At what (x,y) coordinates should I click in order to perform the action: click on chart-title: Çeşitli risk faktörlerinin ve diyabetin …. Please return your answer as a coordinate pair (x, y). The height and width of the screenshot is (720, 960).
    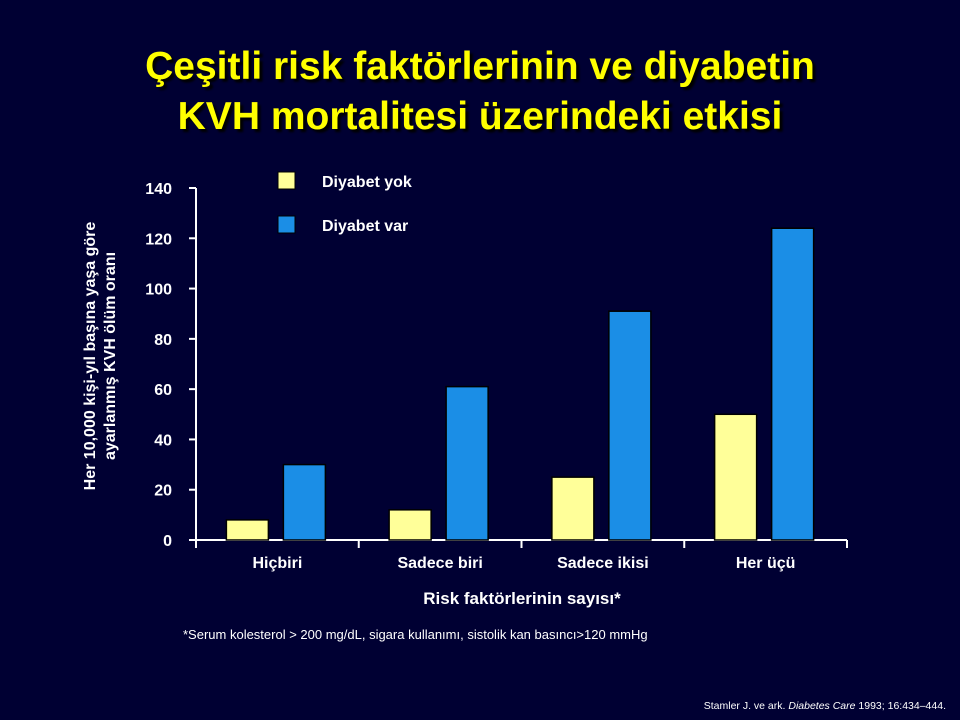
    Looking at the image, I should click on (480, 92).